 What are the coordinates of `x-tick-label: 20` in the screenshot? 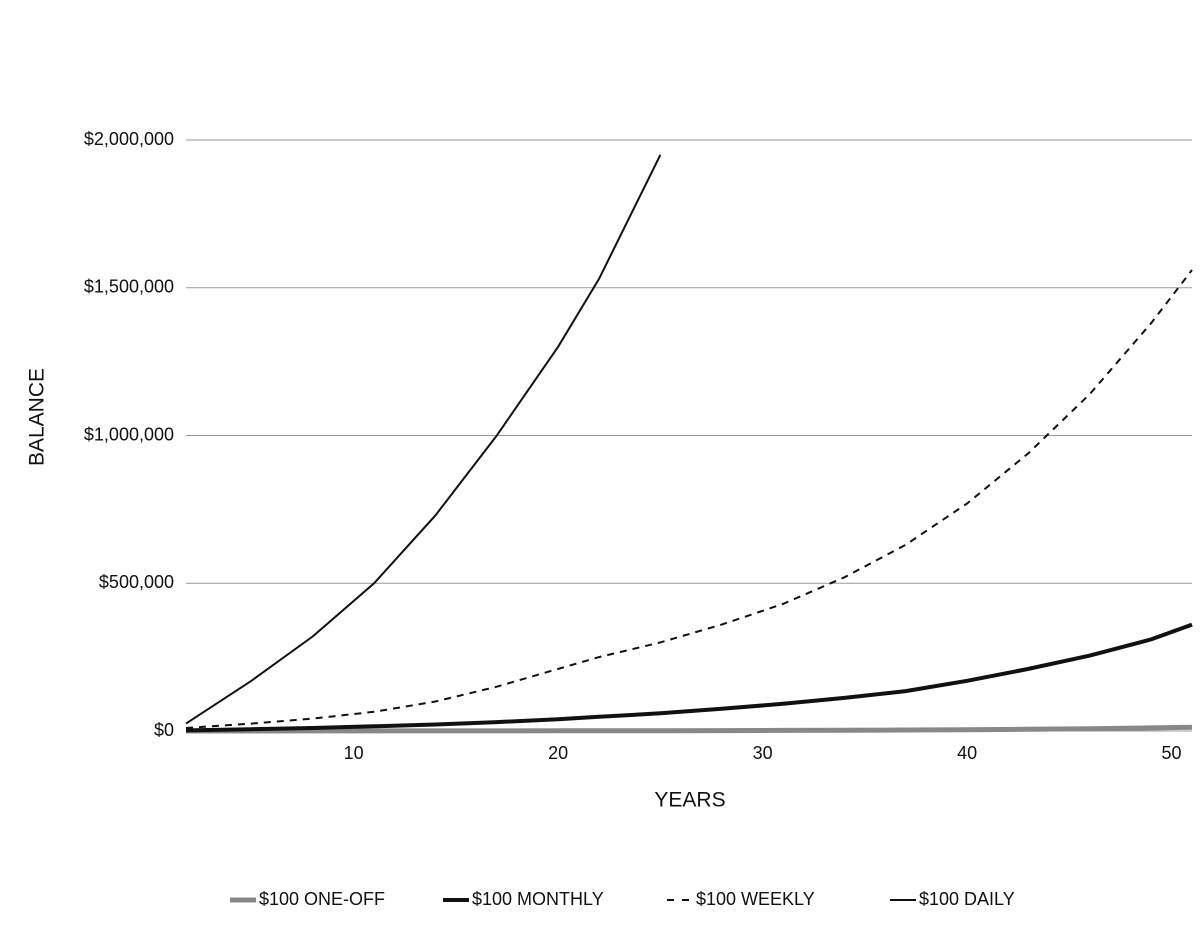 It's located at (558, 753).